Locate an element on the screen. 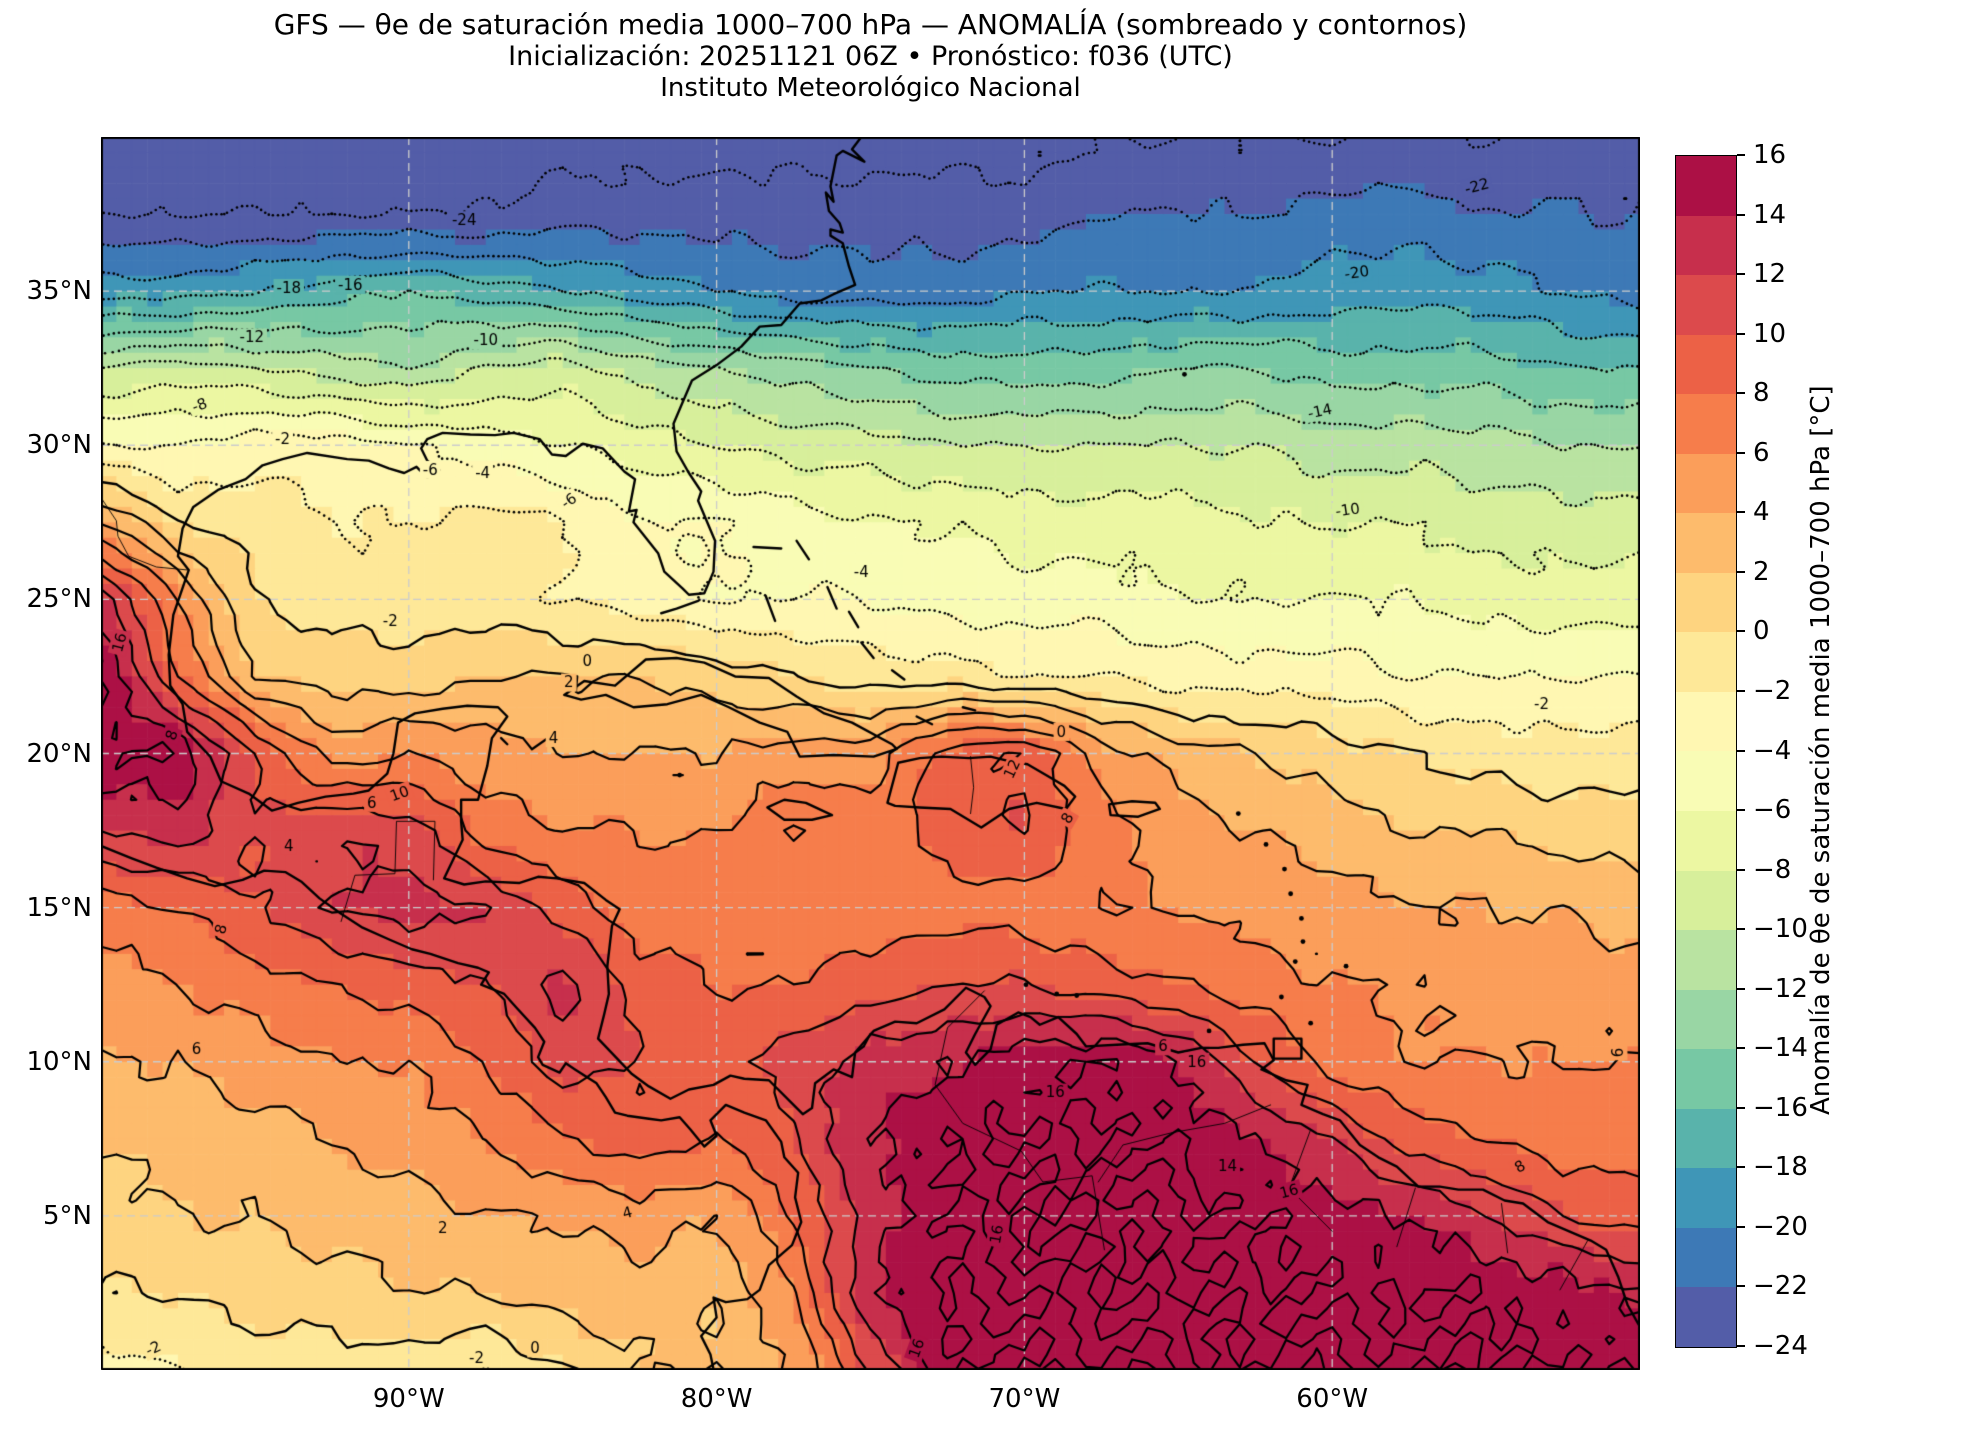 Image resolution: width=1980 pixels, height=1440 pixels. x-tick-label: 60°W is located at coordinates (1332, 1399).